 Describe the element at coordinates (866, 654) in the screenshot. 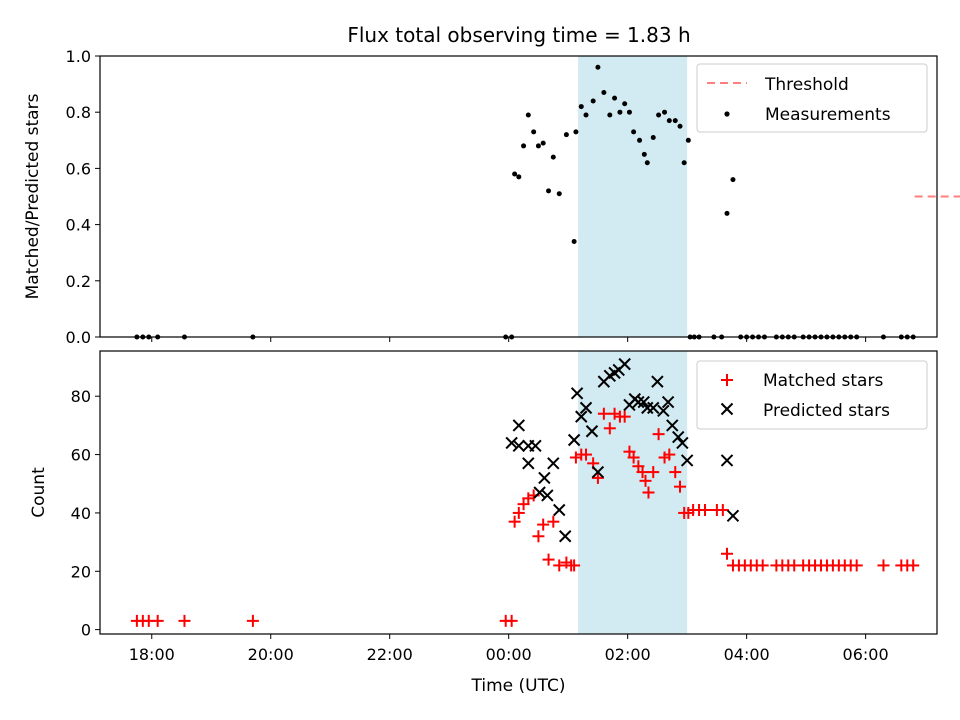

I see `x-tick-label: 06:00` at that location.